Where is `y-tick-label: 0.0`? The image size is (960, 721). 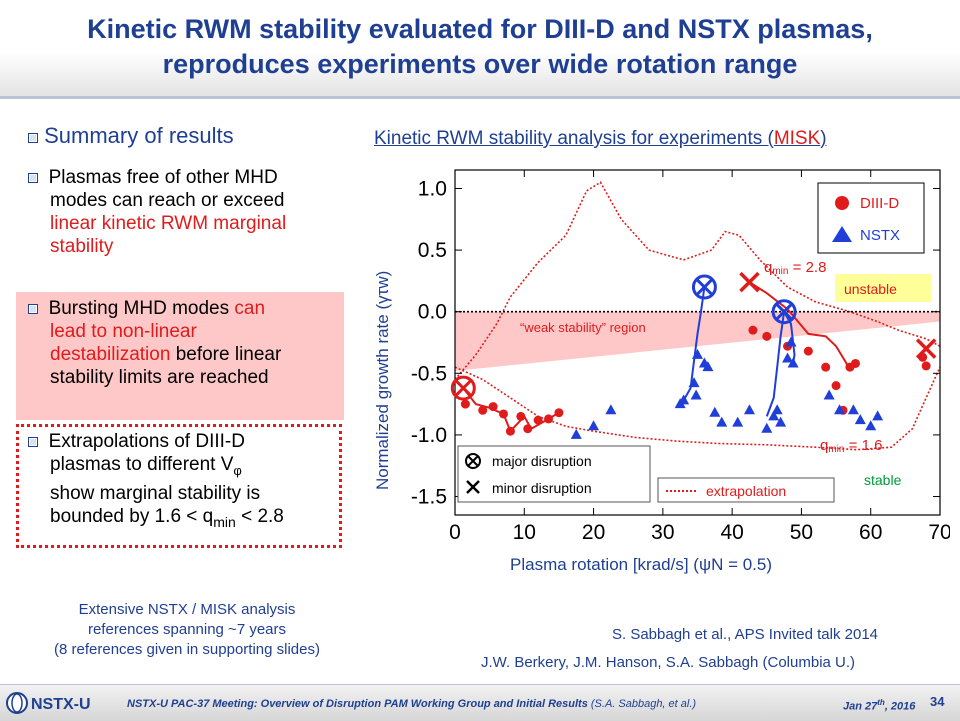 y-tick-label: 0.0 is located at coordinates (432, 312).